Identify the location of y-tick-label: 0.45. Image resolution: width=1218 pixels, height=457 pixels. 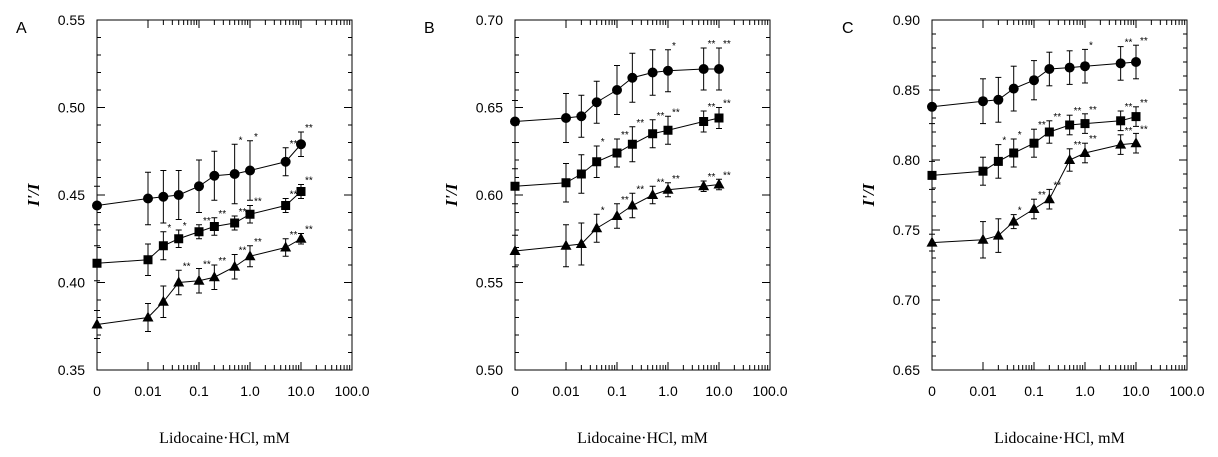
(71, 195).